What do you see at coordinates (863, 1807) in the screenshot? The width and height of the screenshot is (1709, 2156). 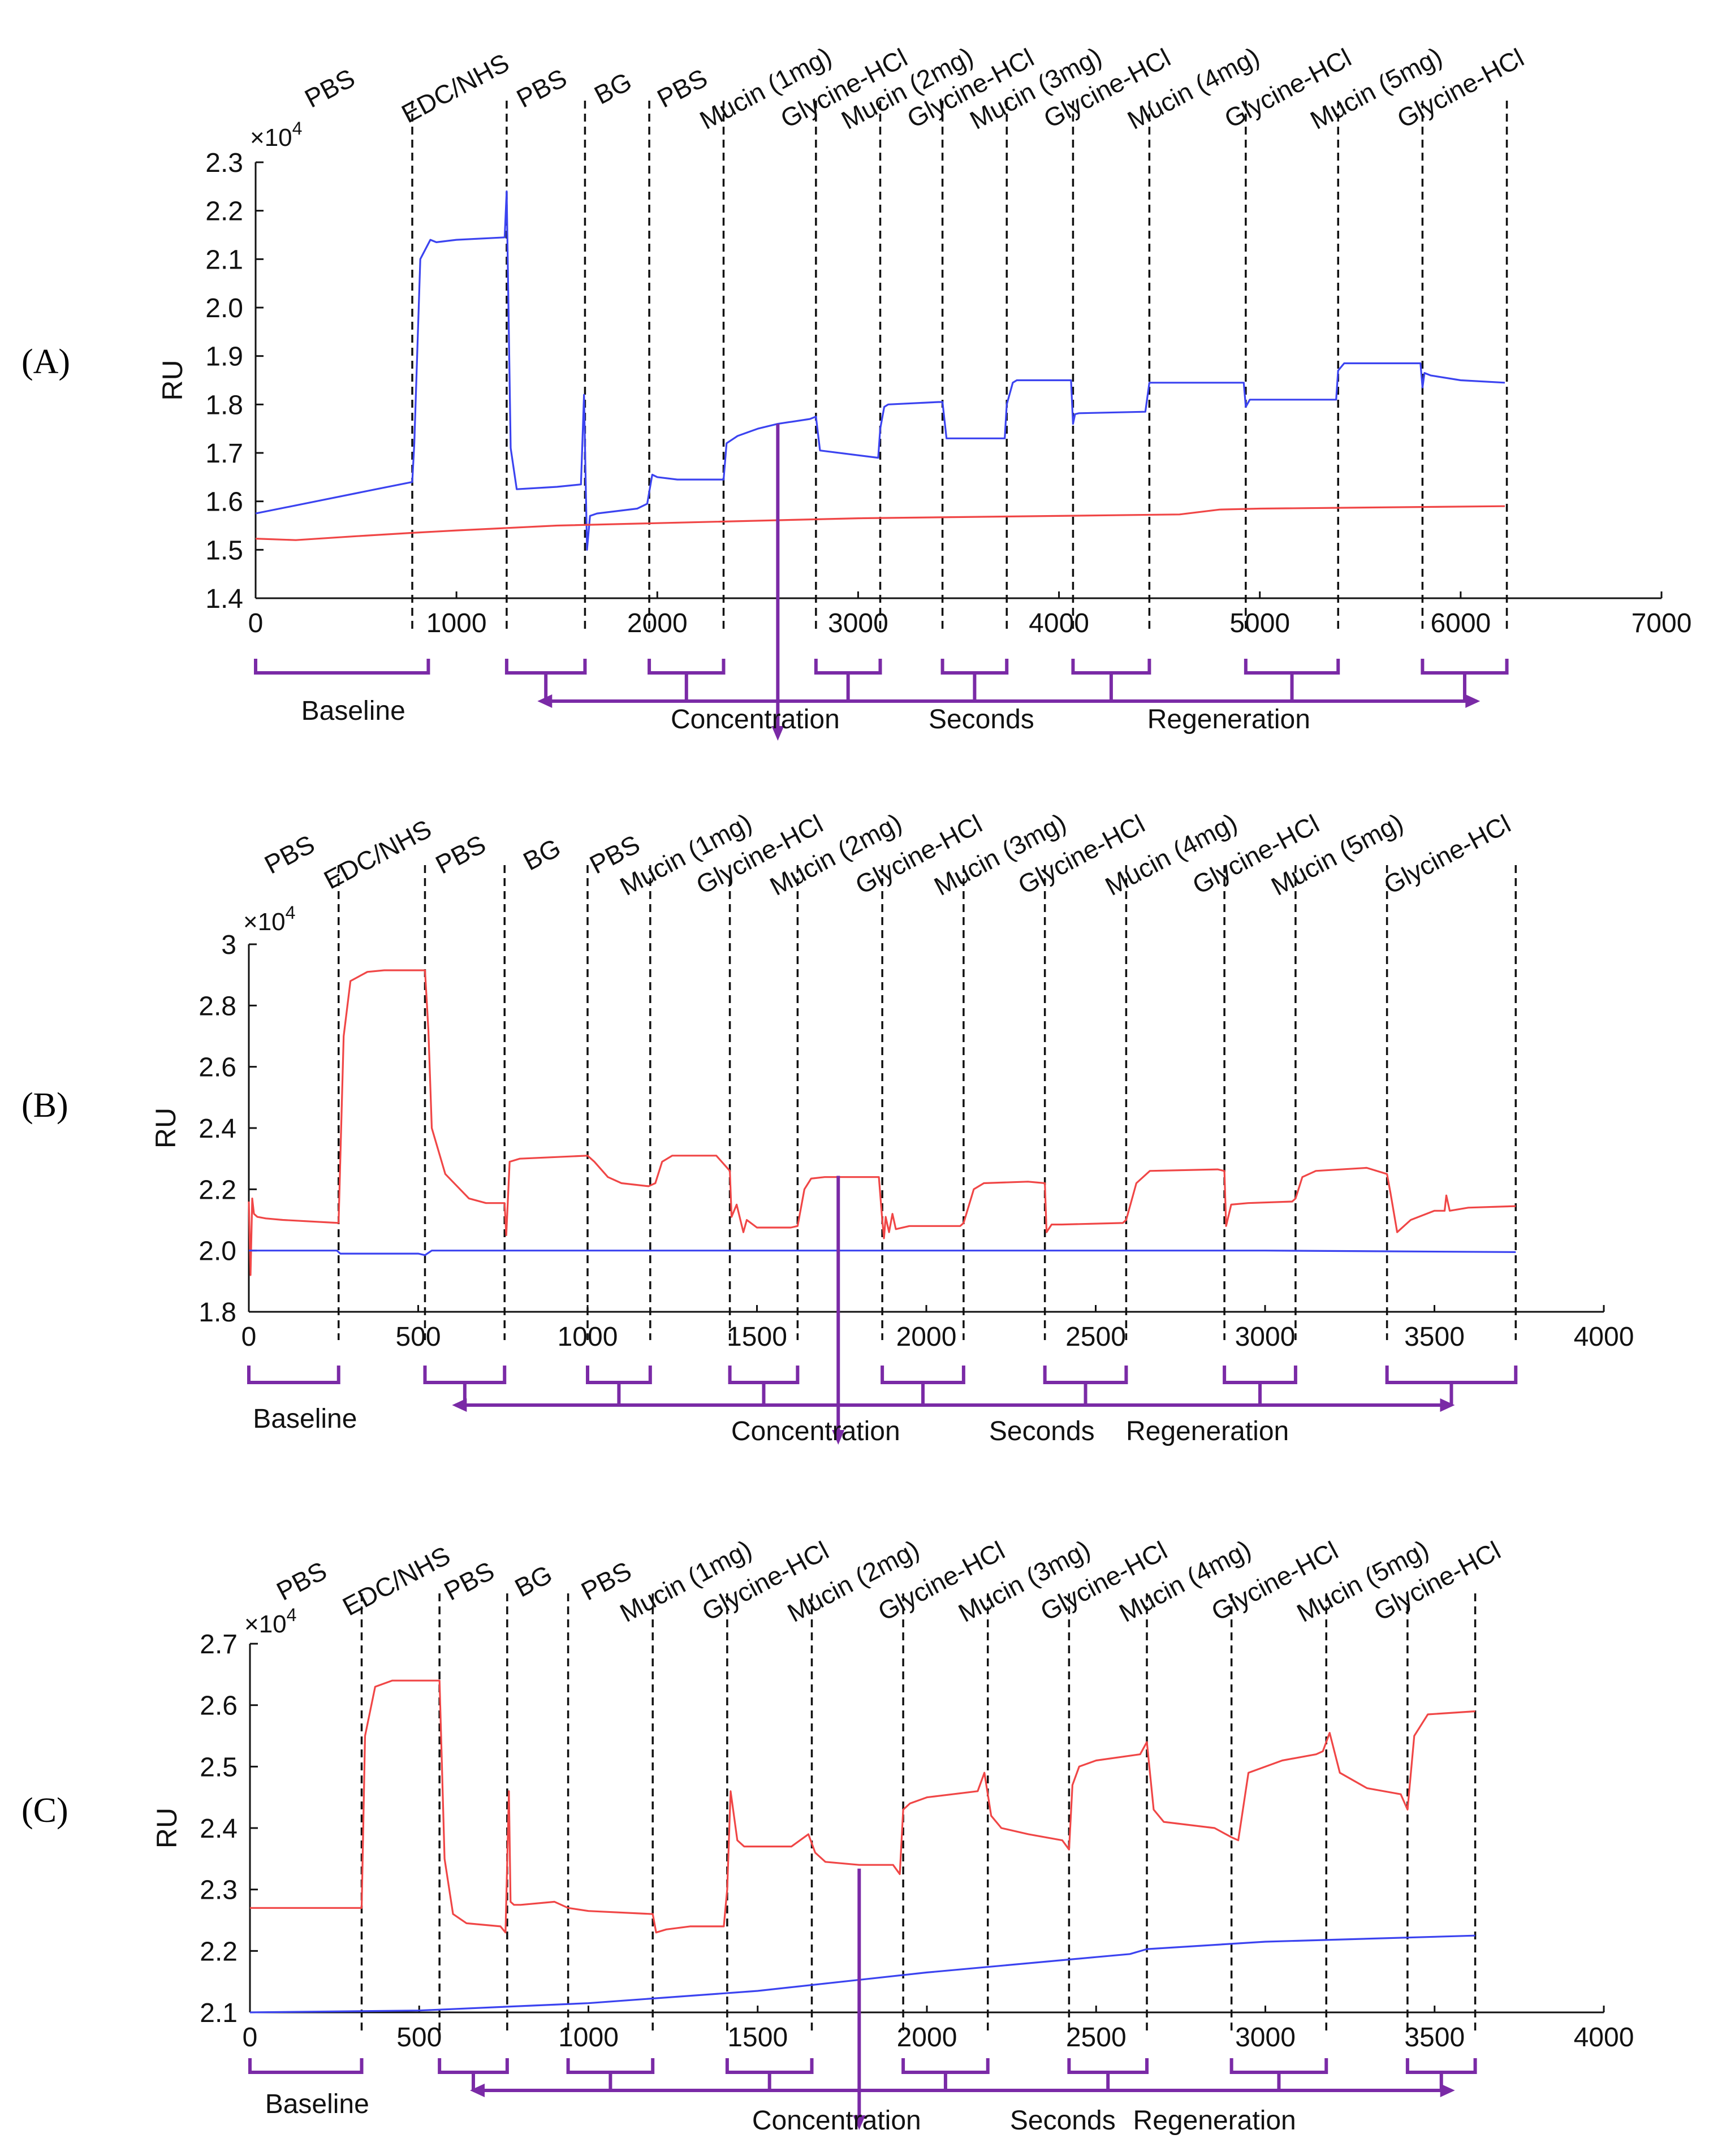 I see `series-line-red` at bounding box center [863, 1807].